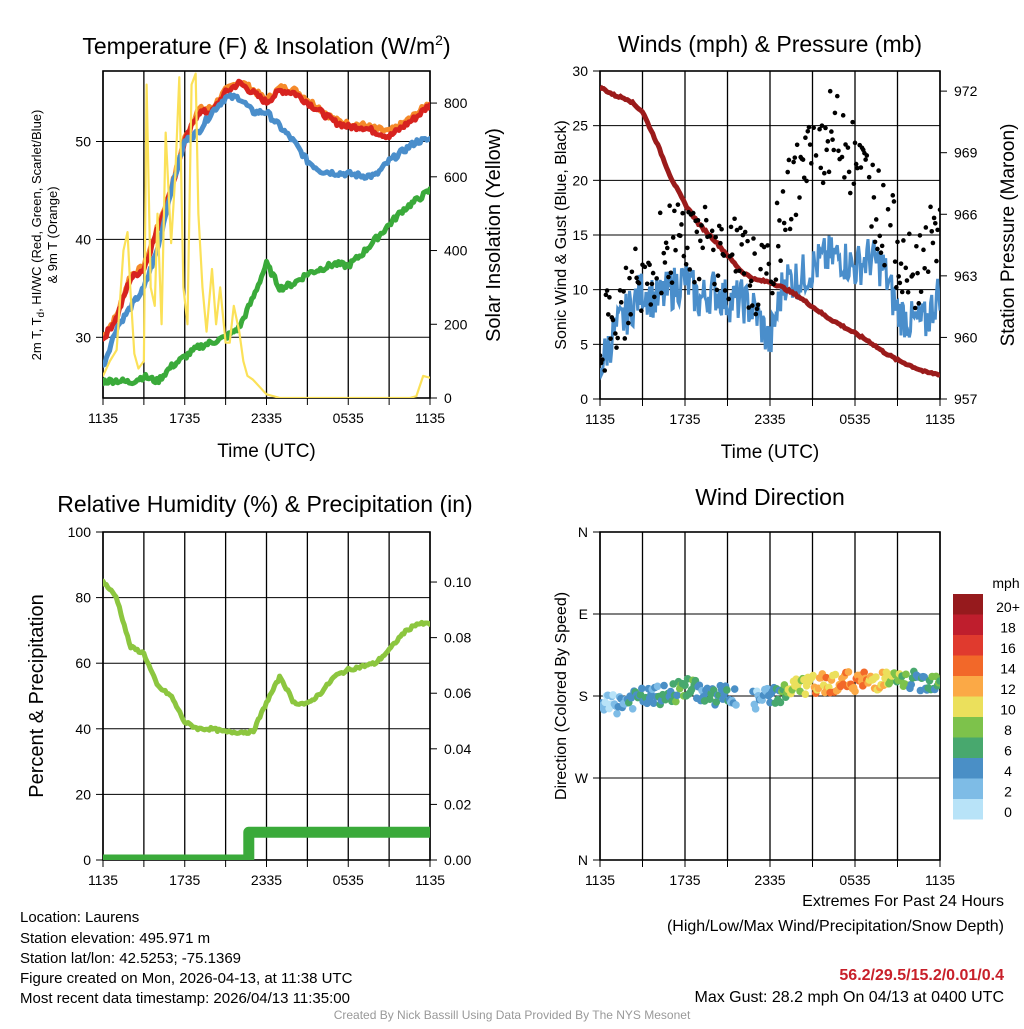 Image resolution: width=1024 pixels, height=1029 pixels. I want to click on legend-label: 20+, so click(1008, 607).